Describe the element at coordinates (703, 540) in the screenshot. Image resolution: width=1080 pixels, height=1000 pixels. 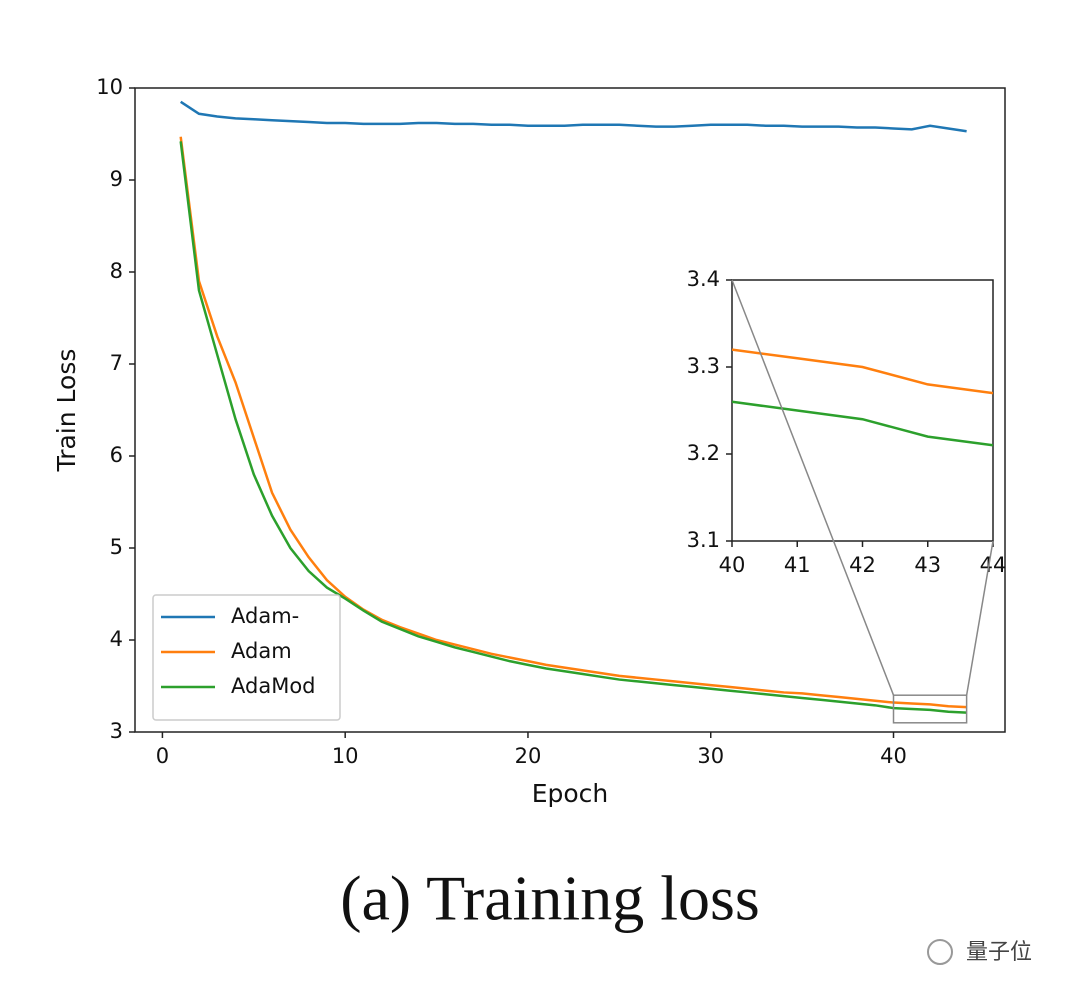
I see `y-tick-label: 3.1` at that location.